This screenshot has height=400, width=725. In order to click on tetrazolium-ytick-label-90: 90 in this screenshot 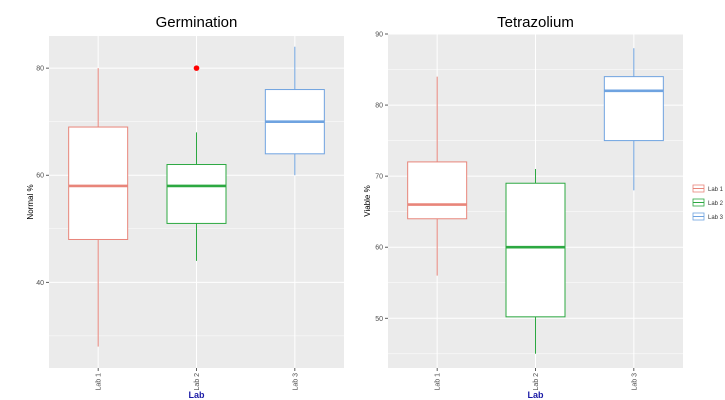, I will do `click(379, 35)`.